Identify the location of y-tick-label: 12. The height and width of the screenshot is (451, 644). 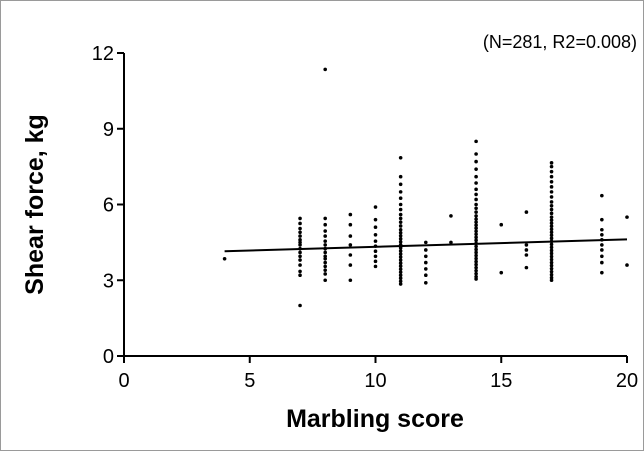
(103, 54).